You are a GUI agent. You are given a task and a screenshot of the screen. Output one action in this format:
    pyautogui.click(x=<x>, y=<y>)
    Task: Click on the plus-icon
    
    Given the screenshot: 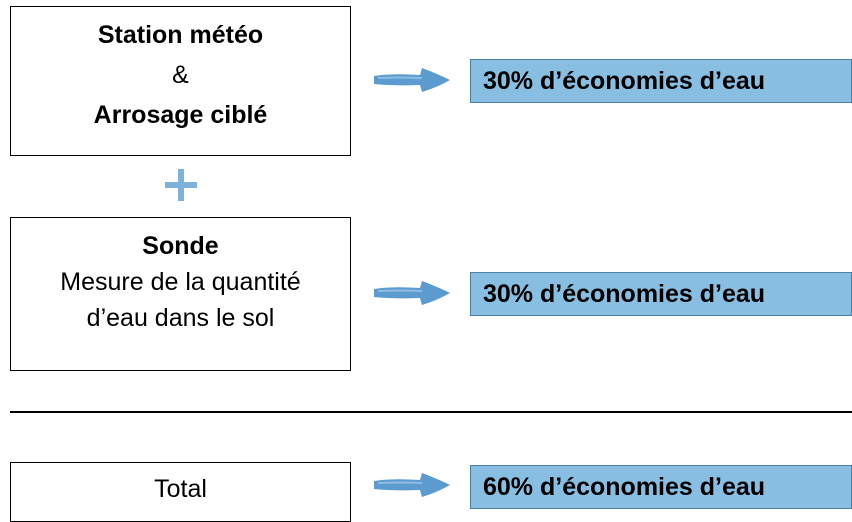 What is the action you would take?
    pyautogui.click(x=181, y=185)
    